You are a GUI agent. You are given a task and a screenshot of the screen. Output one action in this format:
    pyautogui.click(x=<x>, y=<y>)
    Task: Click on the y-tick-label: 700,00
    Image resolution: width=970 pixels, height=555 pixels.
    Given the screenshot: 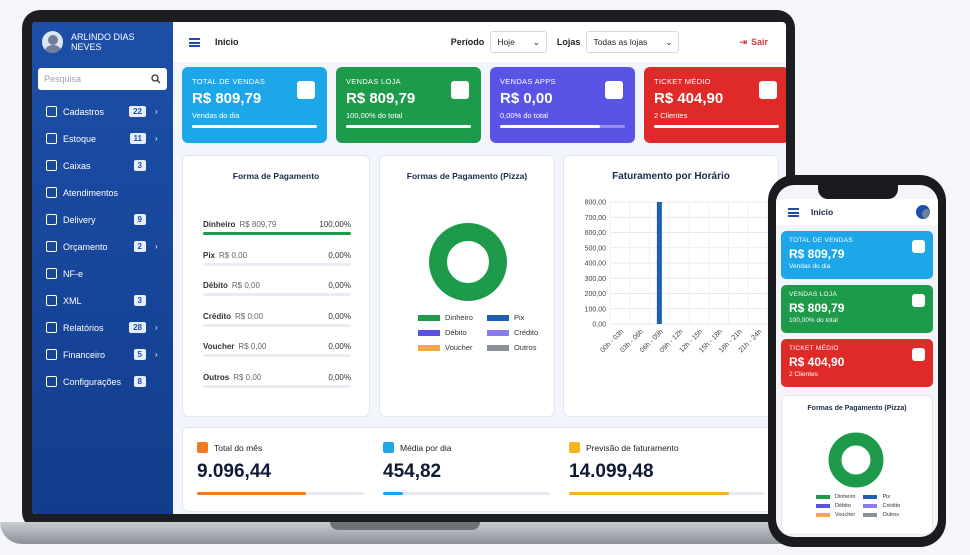 What is the action you would take?
    pyautogui.click(x=596, y=218)
    